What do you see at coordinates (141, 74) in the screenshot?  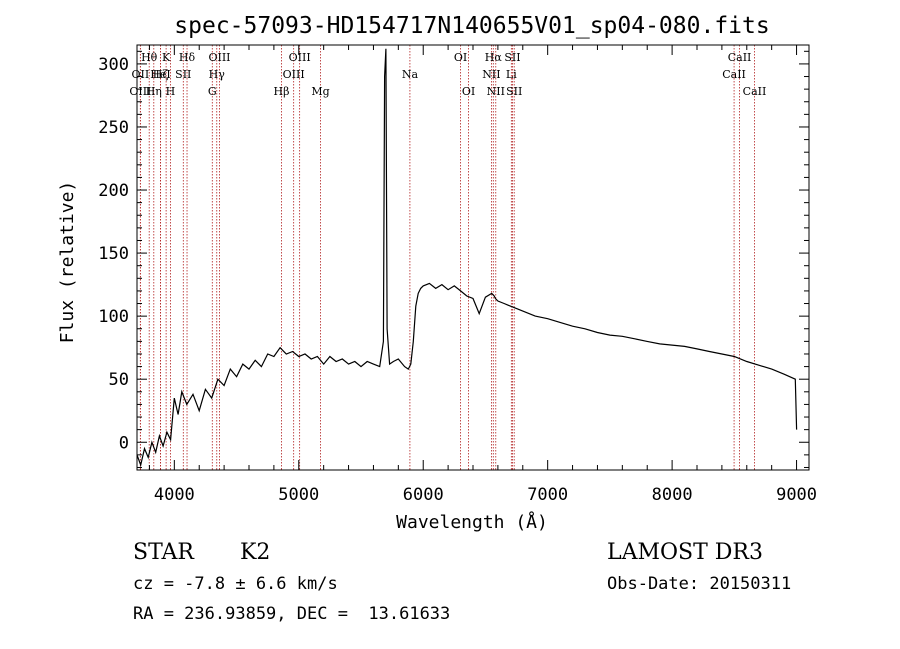 I see `line-marker-label: OII` at bounding box center [141, 74].